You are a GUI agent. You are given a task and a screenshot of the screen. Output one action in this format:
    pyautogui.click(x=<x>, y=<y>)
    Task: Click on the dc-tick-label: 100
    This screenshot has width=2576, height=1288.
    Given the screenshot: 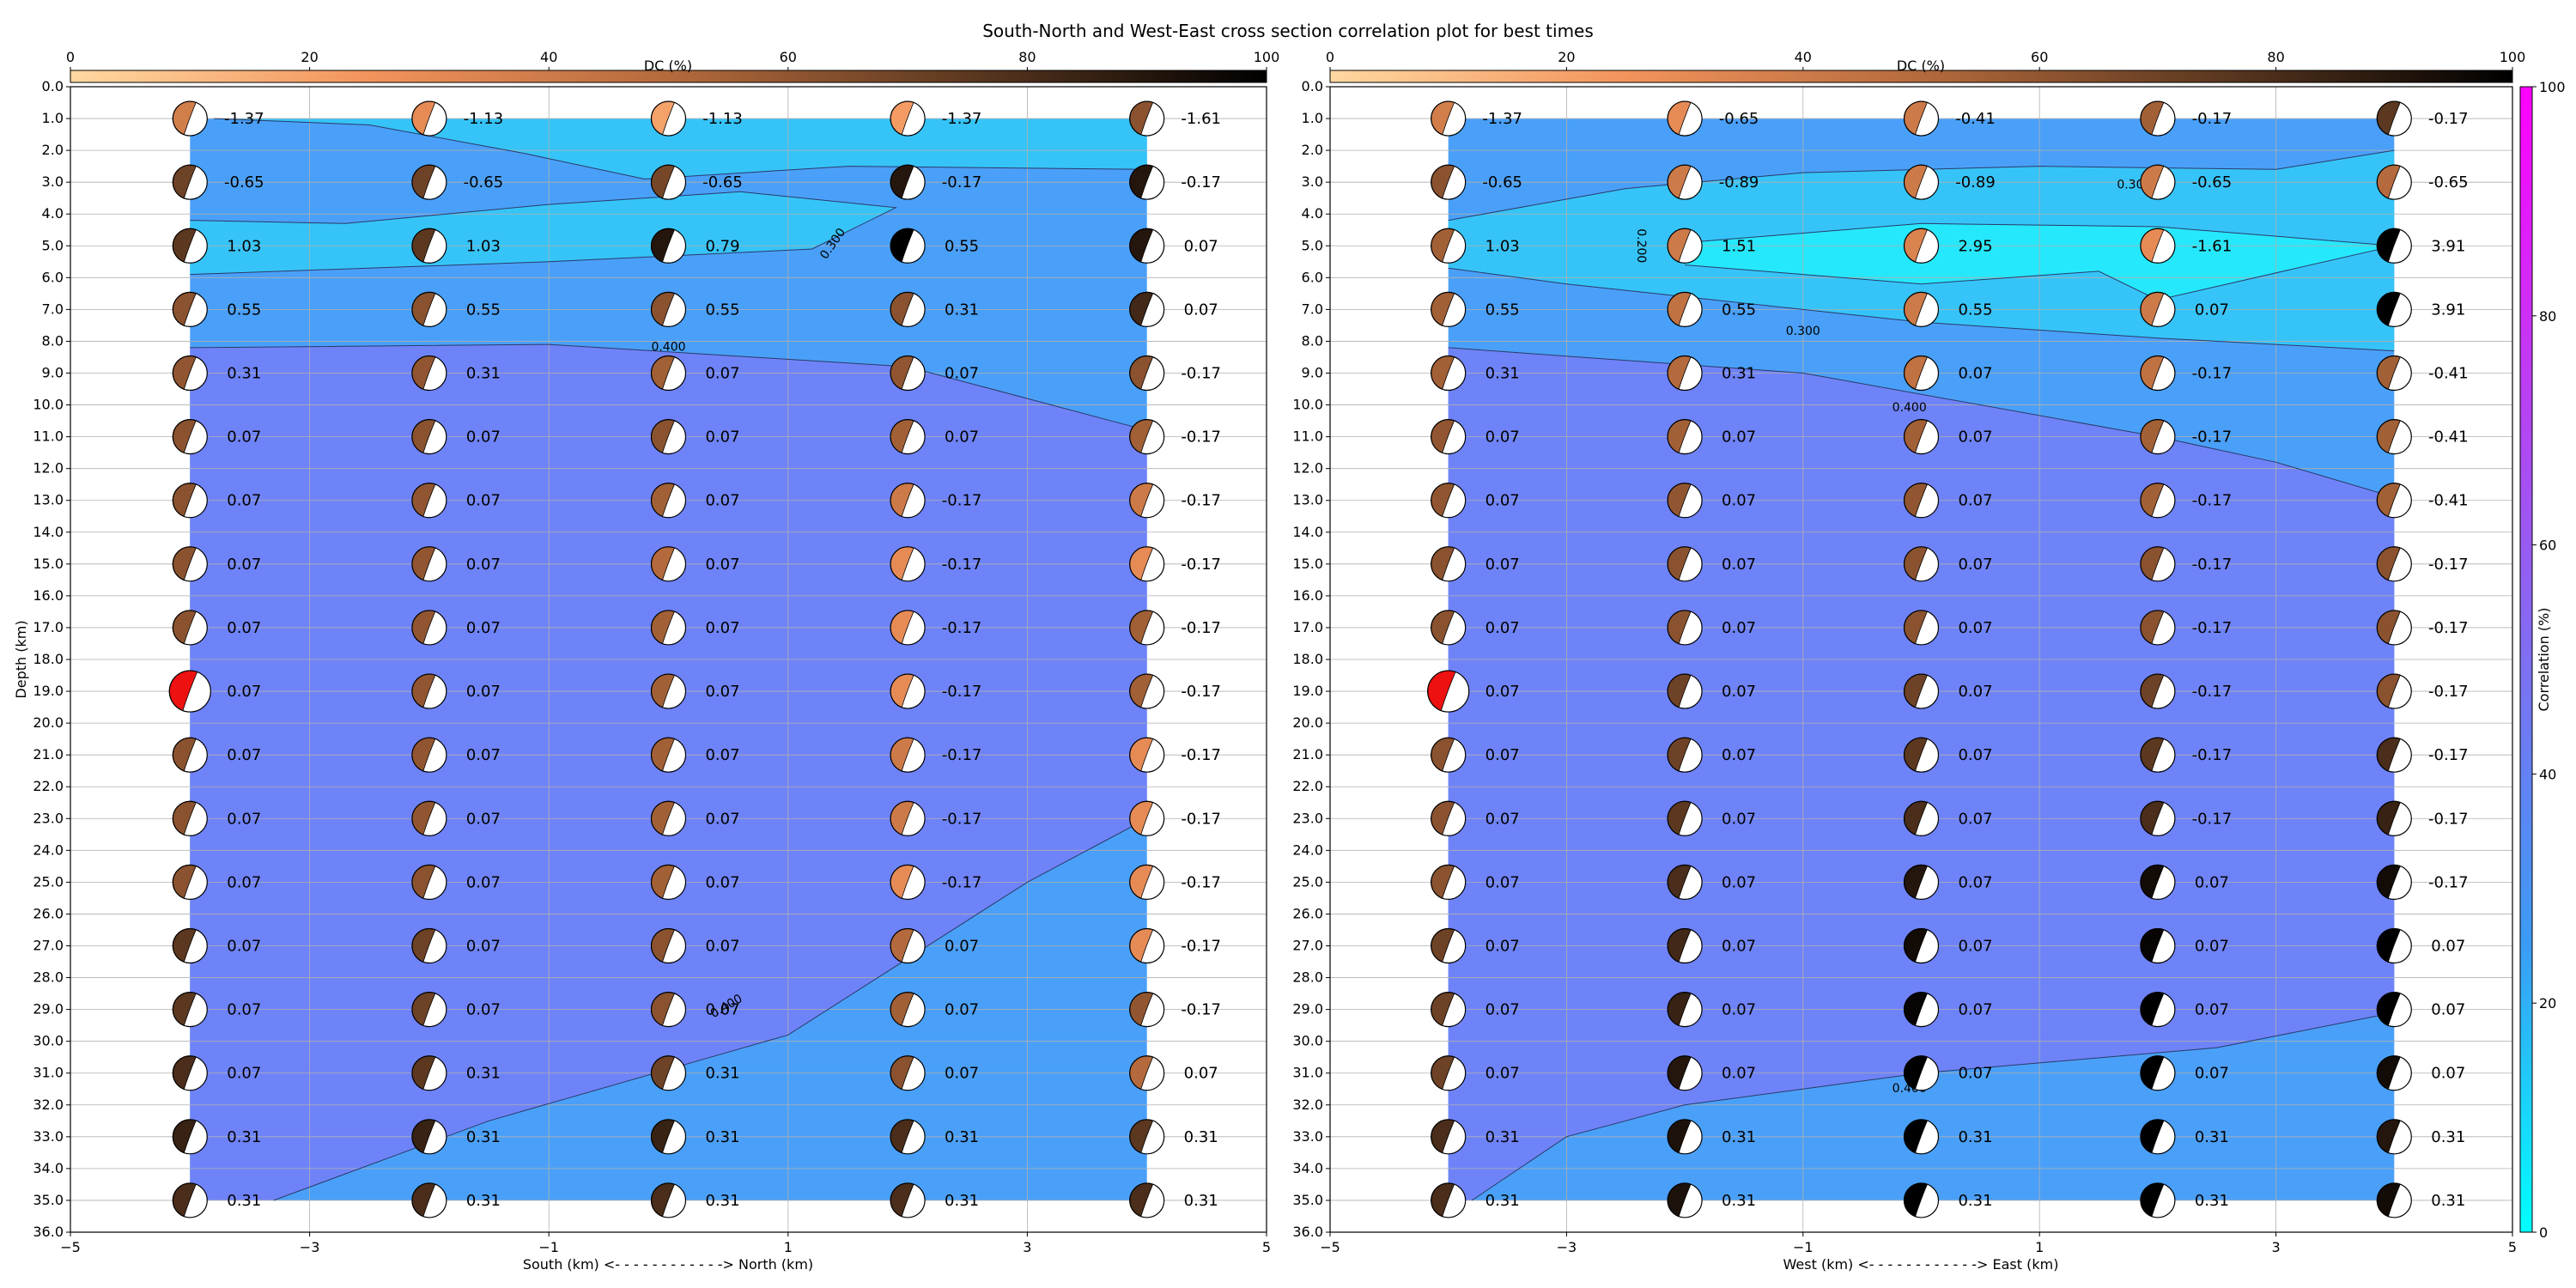 What is the action you would take?
    pyautogui.click(x=1267, y=57)
    